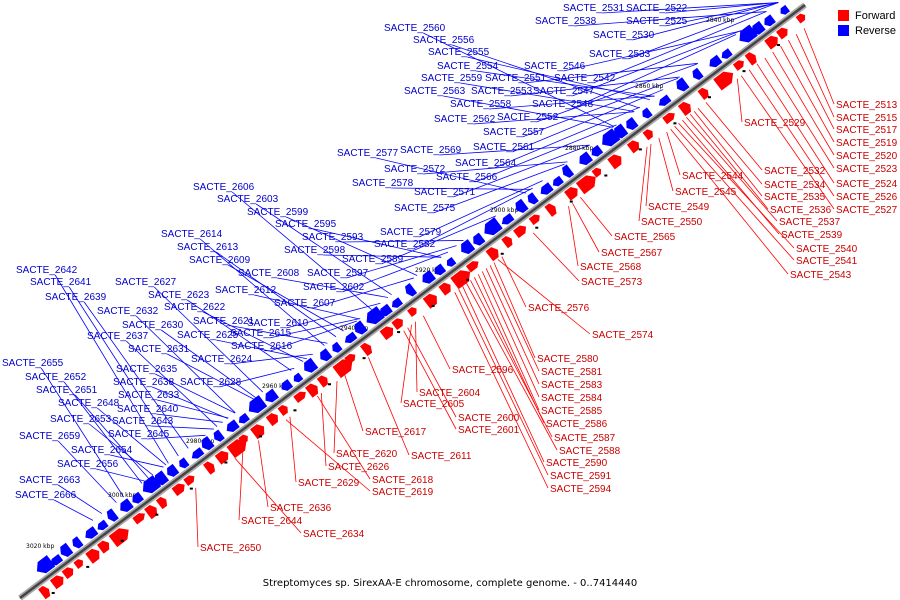 The image size is (900, 600). What do you see at coordinates (623, 335) in the screenshot?
I see `forward-gene-label: SACTE_2574` at bounding box center [623, 335].